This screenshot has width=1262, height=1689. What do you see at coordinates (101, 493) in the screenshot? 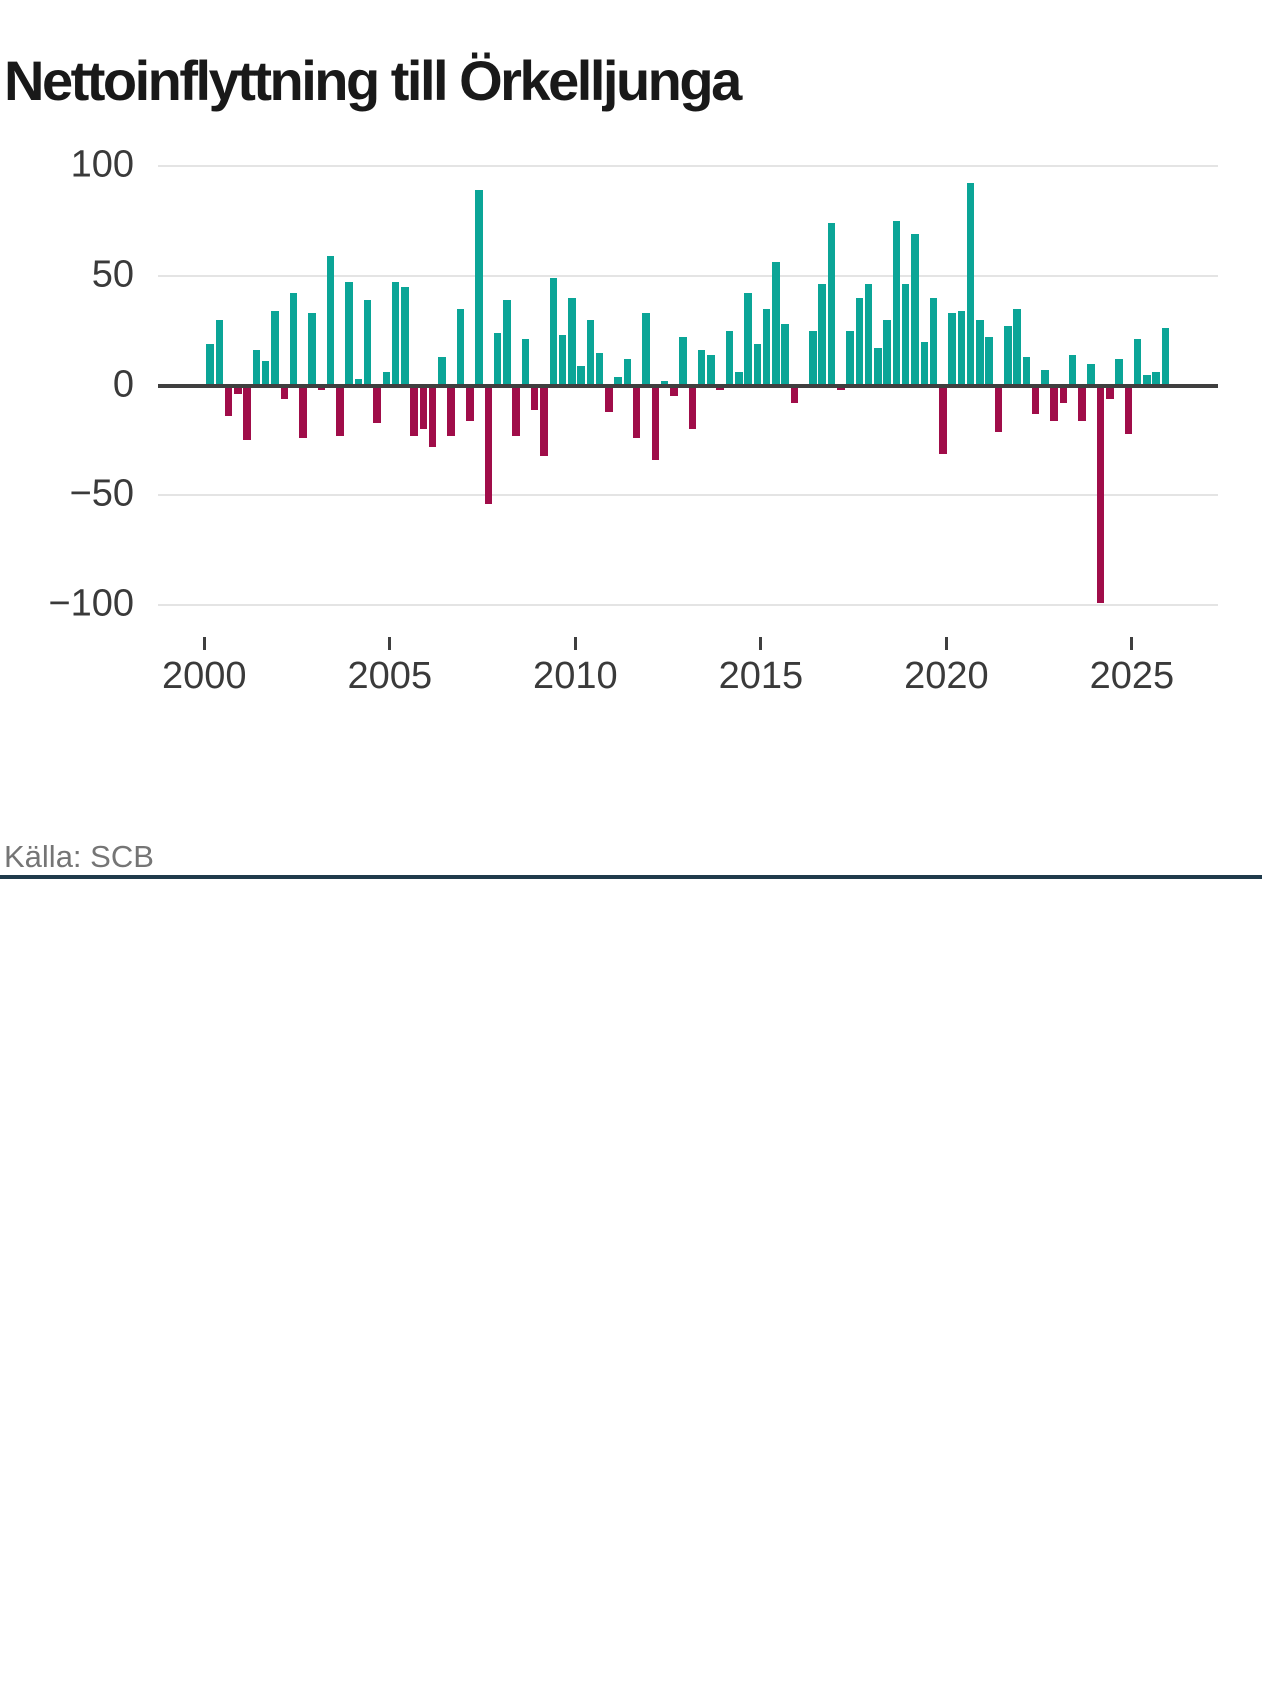
I see `y-axis-label: −50` at bounding box center [101, 493].